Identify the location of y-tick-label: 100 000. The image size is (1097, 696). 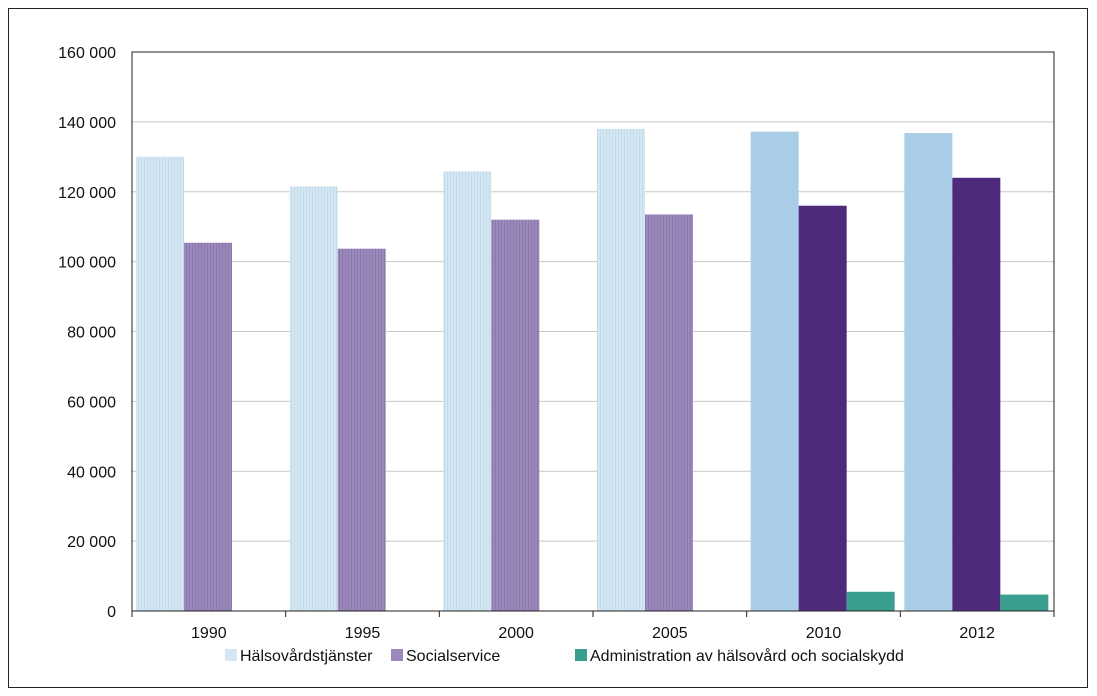
(87, 263).